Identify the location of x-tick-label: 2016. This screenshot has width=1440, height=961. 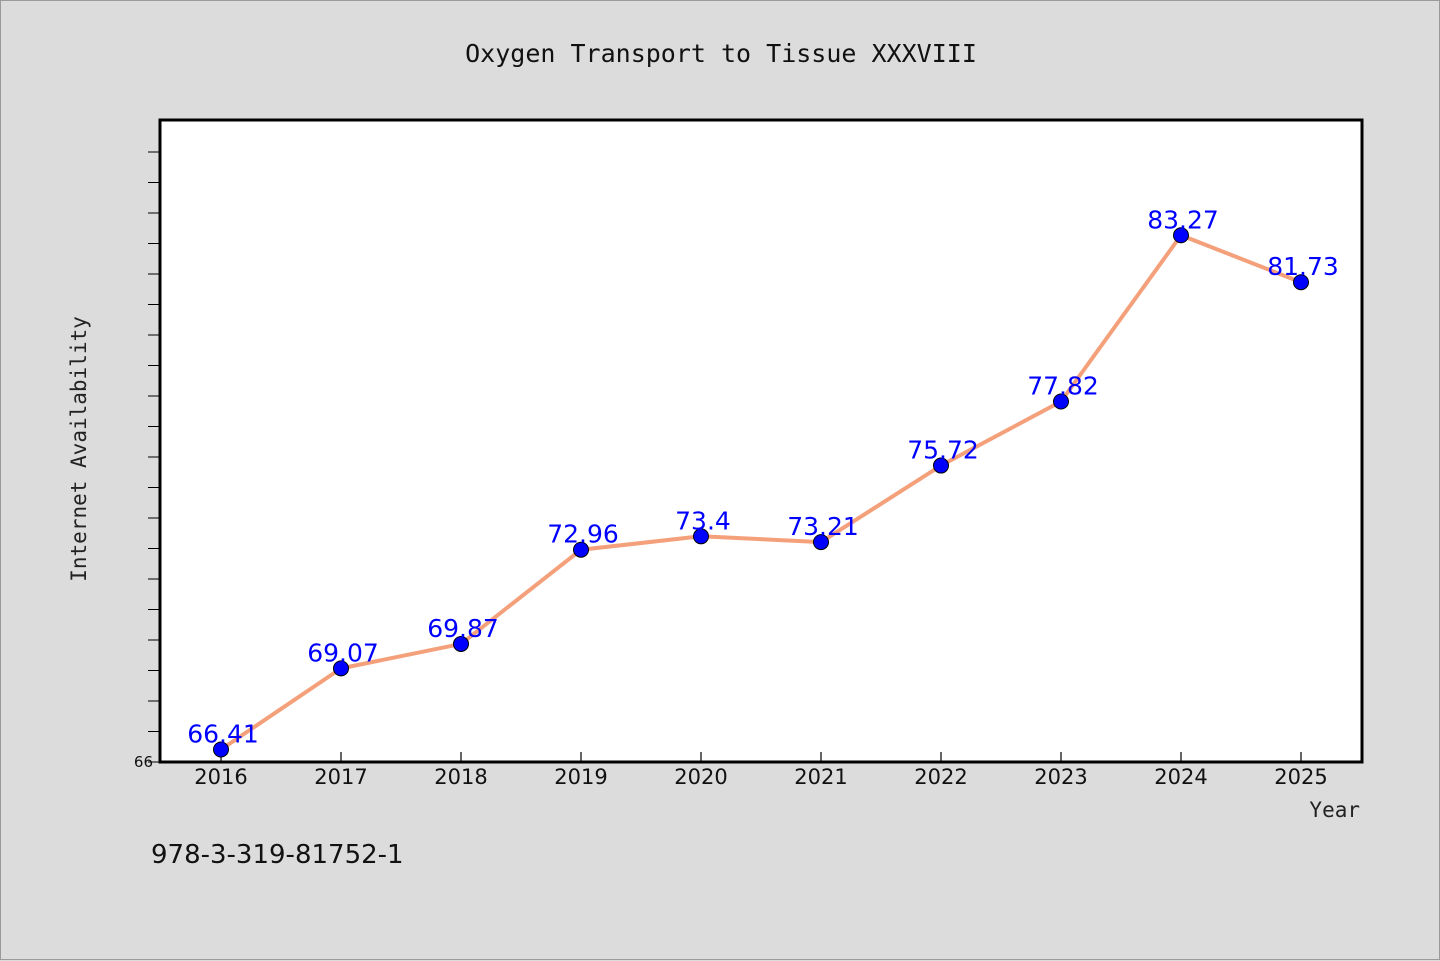
(220, 777).